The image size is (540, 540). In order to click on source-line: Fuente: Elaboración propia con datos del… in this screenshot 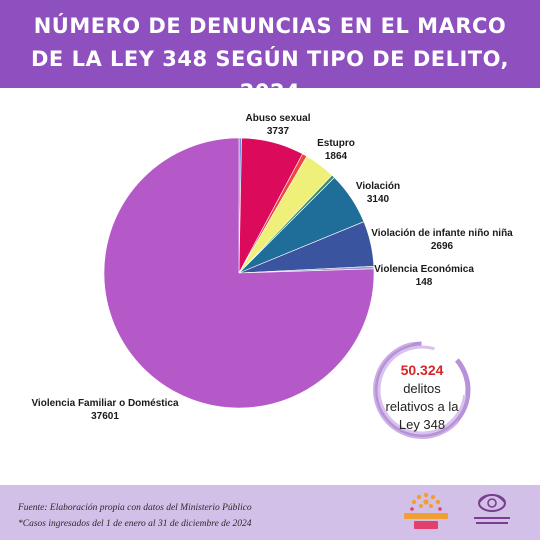, I will do `click(135, 508)`.